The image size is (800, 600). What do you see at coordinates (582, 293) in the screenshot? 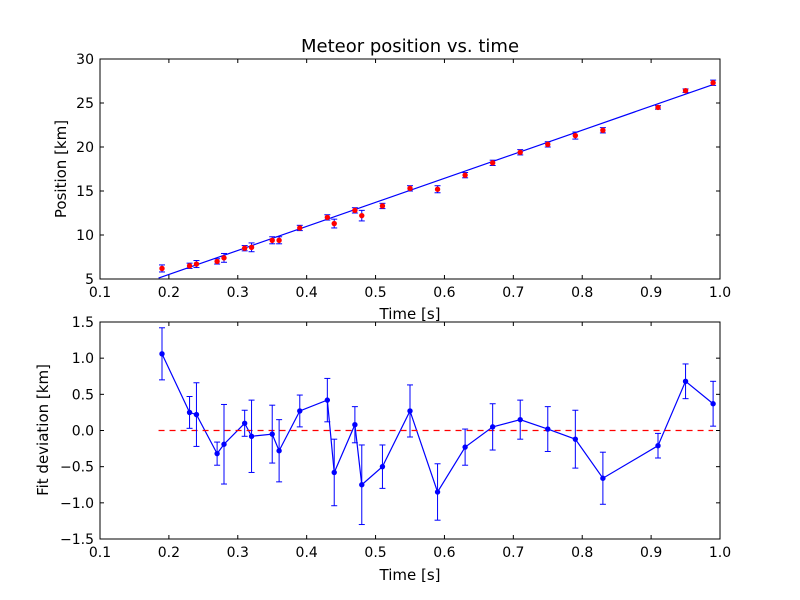
I see `position-x-tick-label: 0.8` at bounding box center [582, 293].